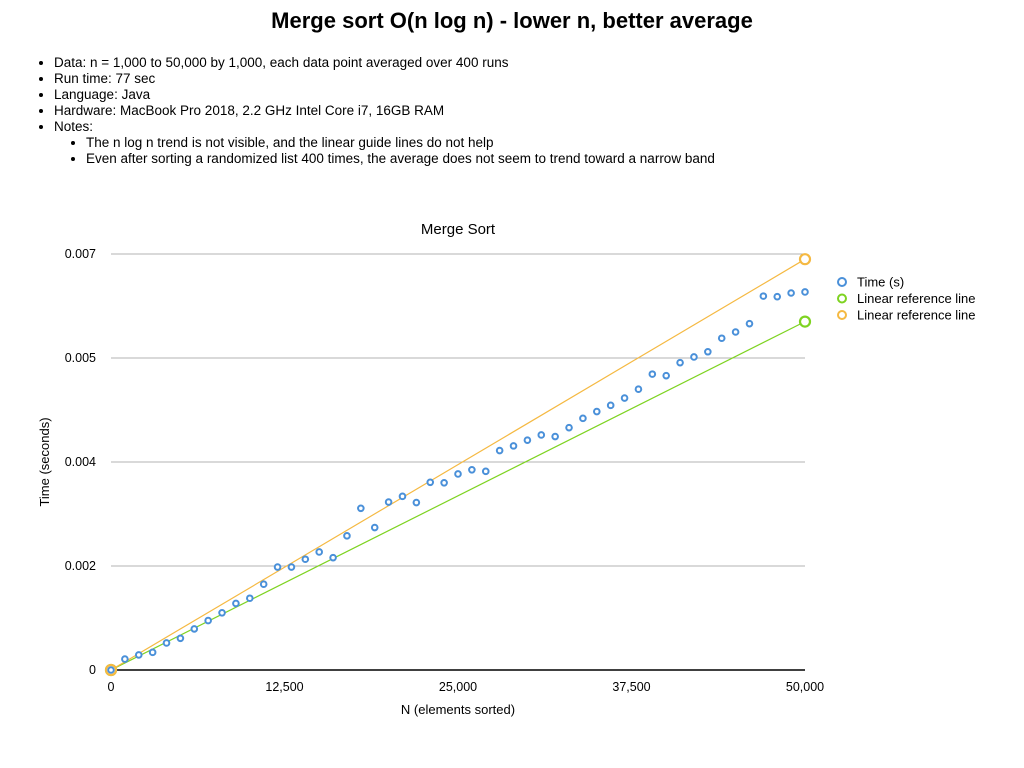  What do you see at coordinates (384, 95) in the screenshot?
I see `note-language: Language: Java` at bounding box center [384, 95].